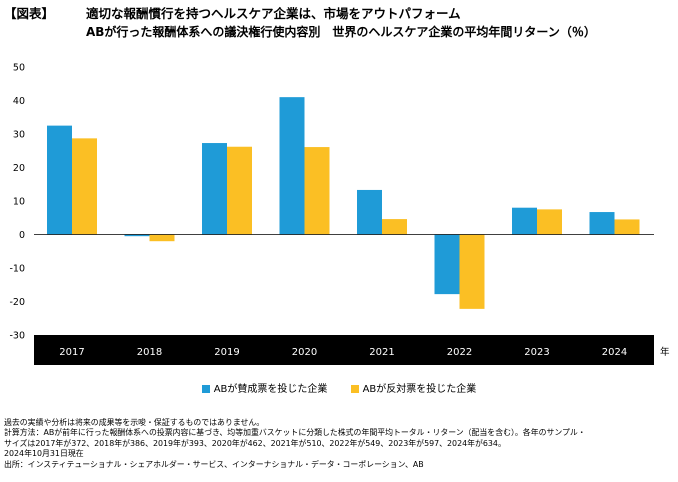 The height and width of the screenshot is (482, 678). I want to click on x-tick-label: 2020, so click(304, 352).